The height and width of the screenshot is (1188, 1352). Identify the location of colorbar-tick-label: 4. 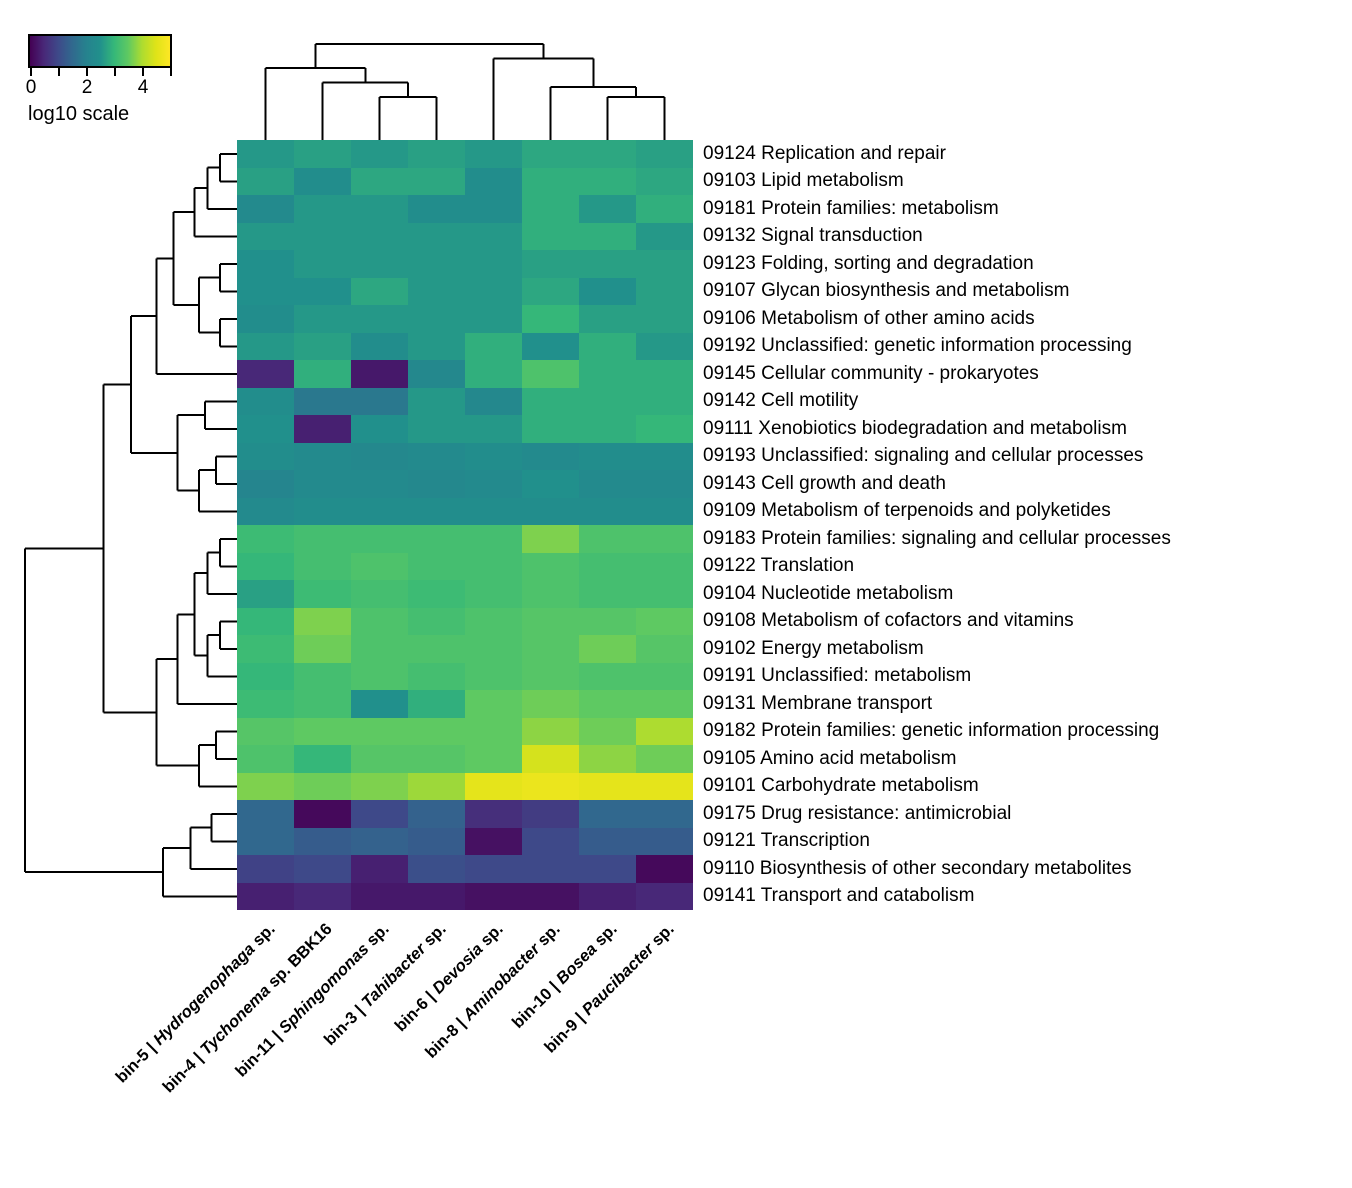
(143, 87).